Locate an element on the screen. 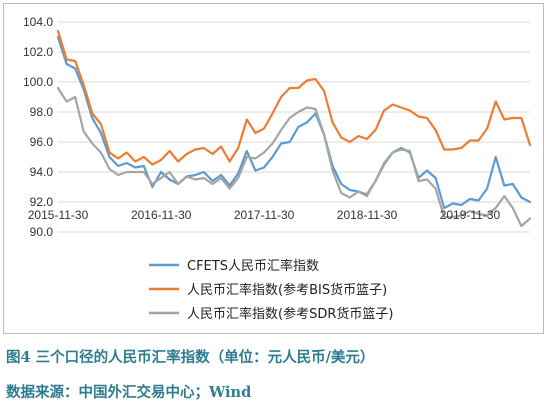  y-tick-label: 102.0 is located at coordinates (38, 52).